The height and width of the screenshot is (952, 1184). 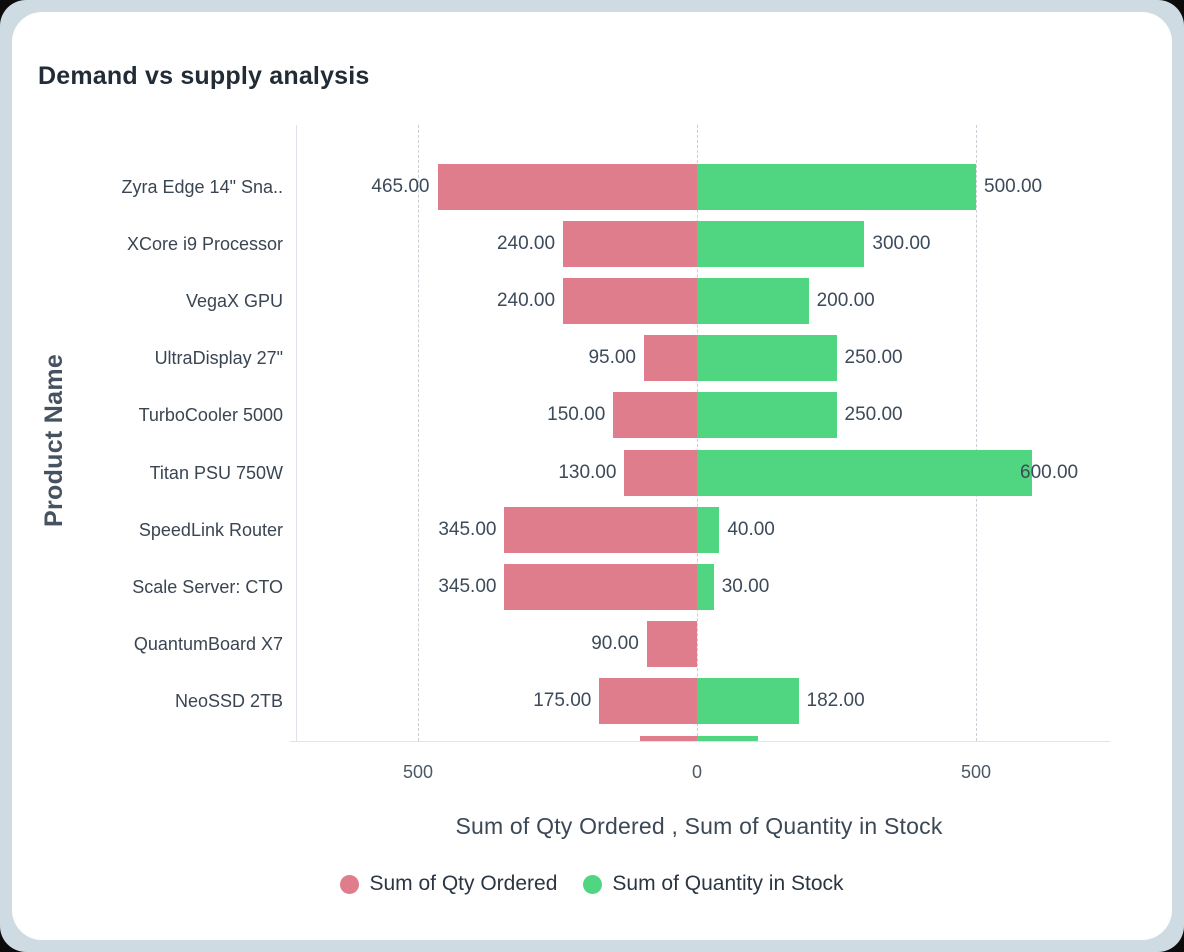 I want to click on category-label: Scale Server: CTO, so click(x=207, y=586).